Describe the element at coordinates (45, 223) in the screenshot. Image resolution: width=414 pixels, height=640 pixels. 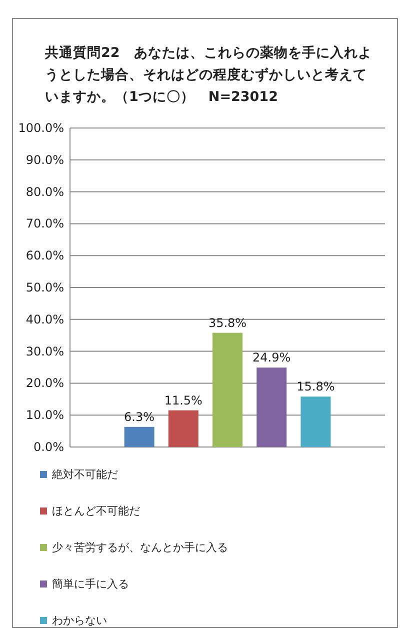
I see `y-tick-label: 70.0%` at that location.